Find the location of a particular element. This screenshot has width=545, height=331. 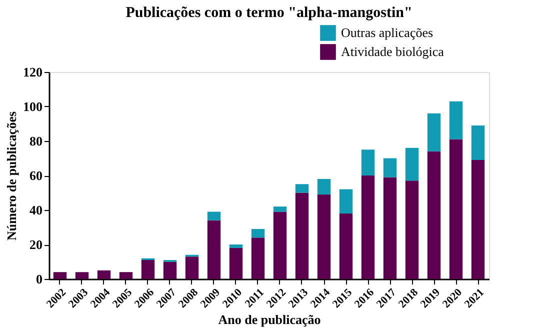

y-tick-label: 60 is located at coordinates (36, 175).